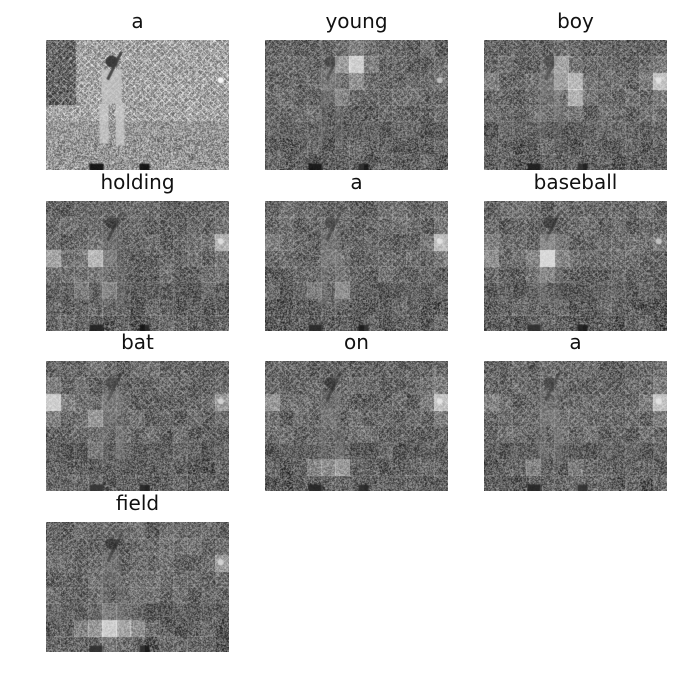  What do you see at coordinates (137, 503) in the screenshot?
I see `panel-word-label: field` at bounding box center [137, 503].